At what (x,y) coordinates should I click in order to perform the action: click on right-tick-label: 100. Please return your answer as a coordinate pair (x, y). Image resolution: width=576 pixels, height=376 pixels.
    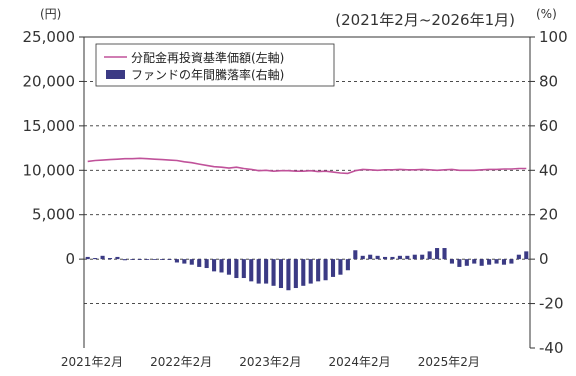
    Looking at the image, I should click on (553, 37).